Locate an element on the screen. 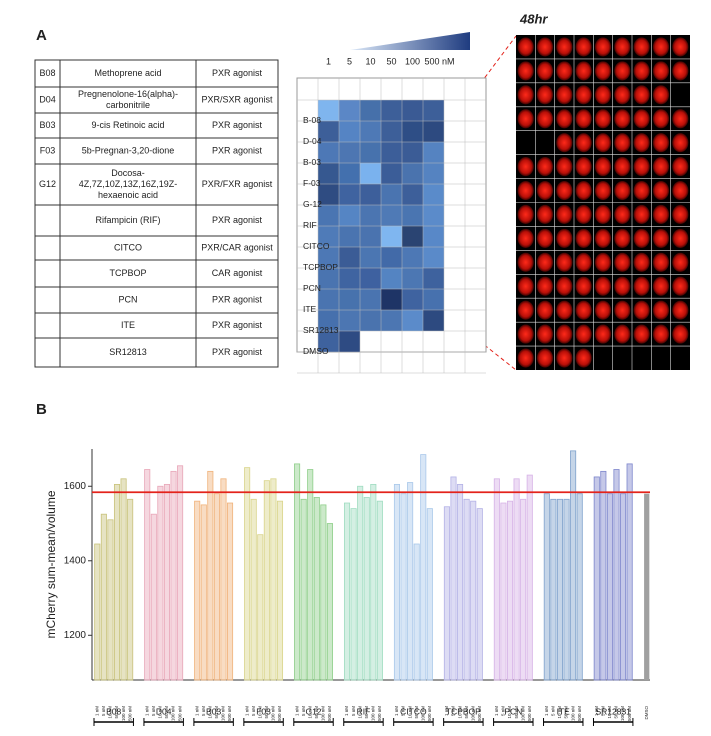 This screenshot has width=711, height=736. table-code: D04 is located at coordinates (47, 99).